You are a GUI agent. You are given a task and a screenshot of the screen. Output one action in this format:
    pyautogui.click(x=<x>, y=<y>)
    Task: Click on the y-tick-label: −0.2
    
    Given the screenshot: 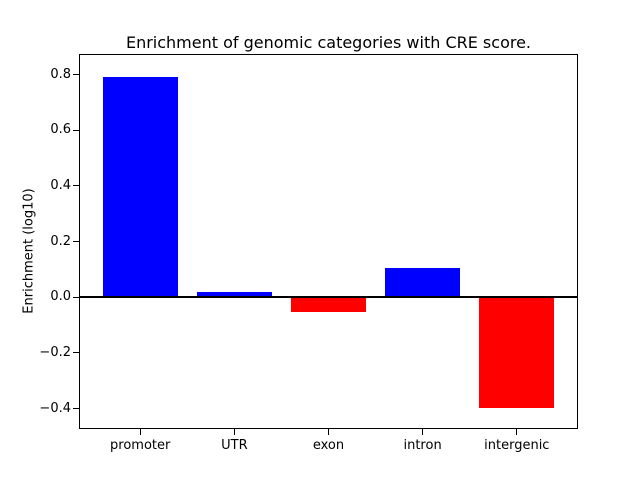 What is the action you would take?
    pyautogui.click(x=55, y=352)
    